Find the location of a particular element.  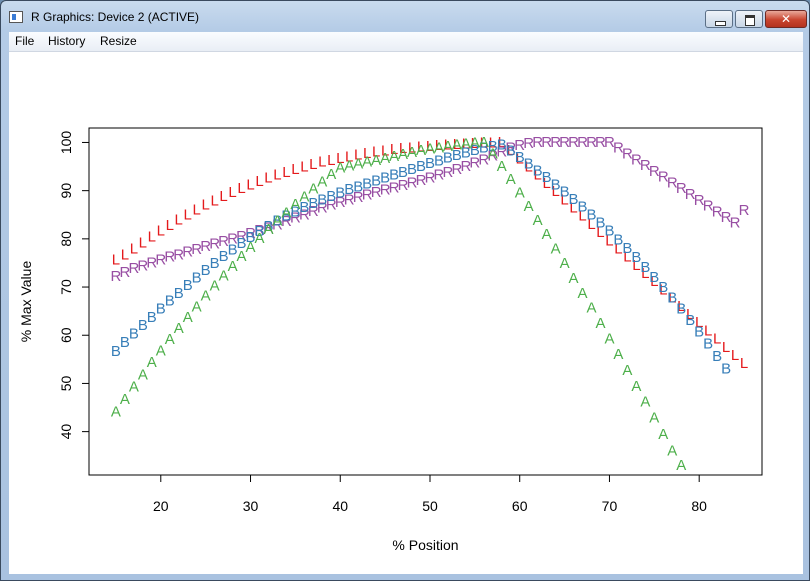

menu-file: File is located at coordinates (25, 41).